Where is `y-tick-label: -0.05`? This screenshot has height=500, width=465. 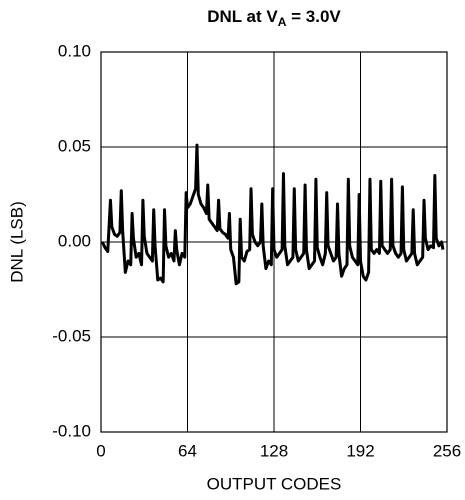 y-tick-label: -0.05 is located at coordinates (71, 335).